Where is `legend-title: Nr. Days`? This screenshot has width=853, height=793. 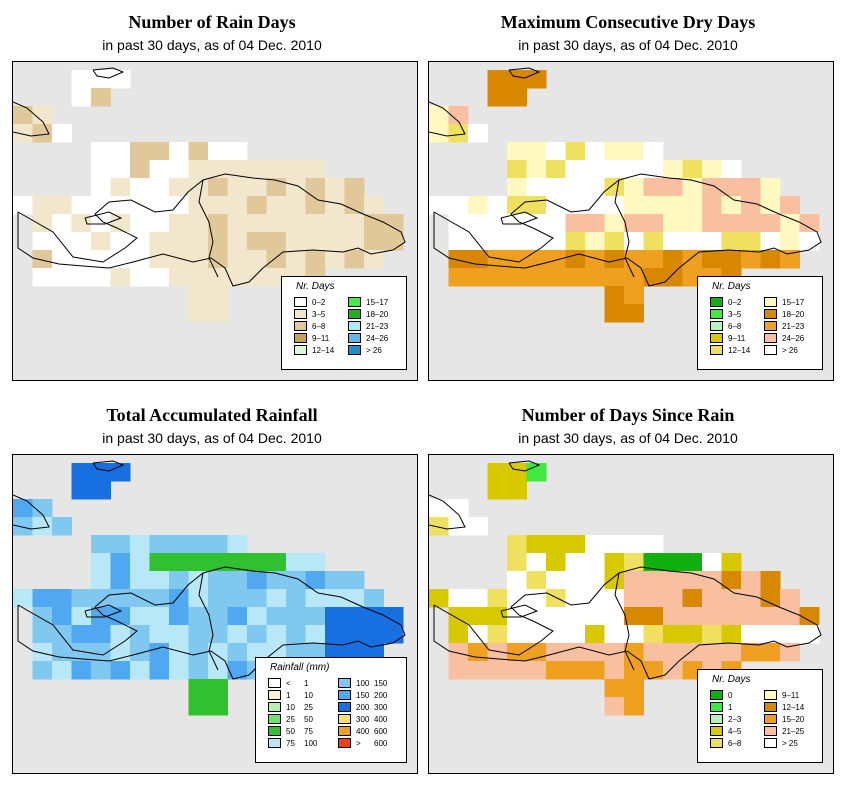
legend-title: Nr. Days is located at coordinates (731, 679).